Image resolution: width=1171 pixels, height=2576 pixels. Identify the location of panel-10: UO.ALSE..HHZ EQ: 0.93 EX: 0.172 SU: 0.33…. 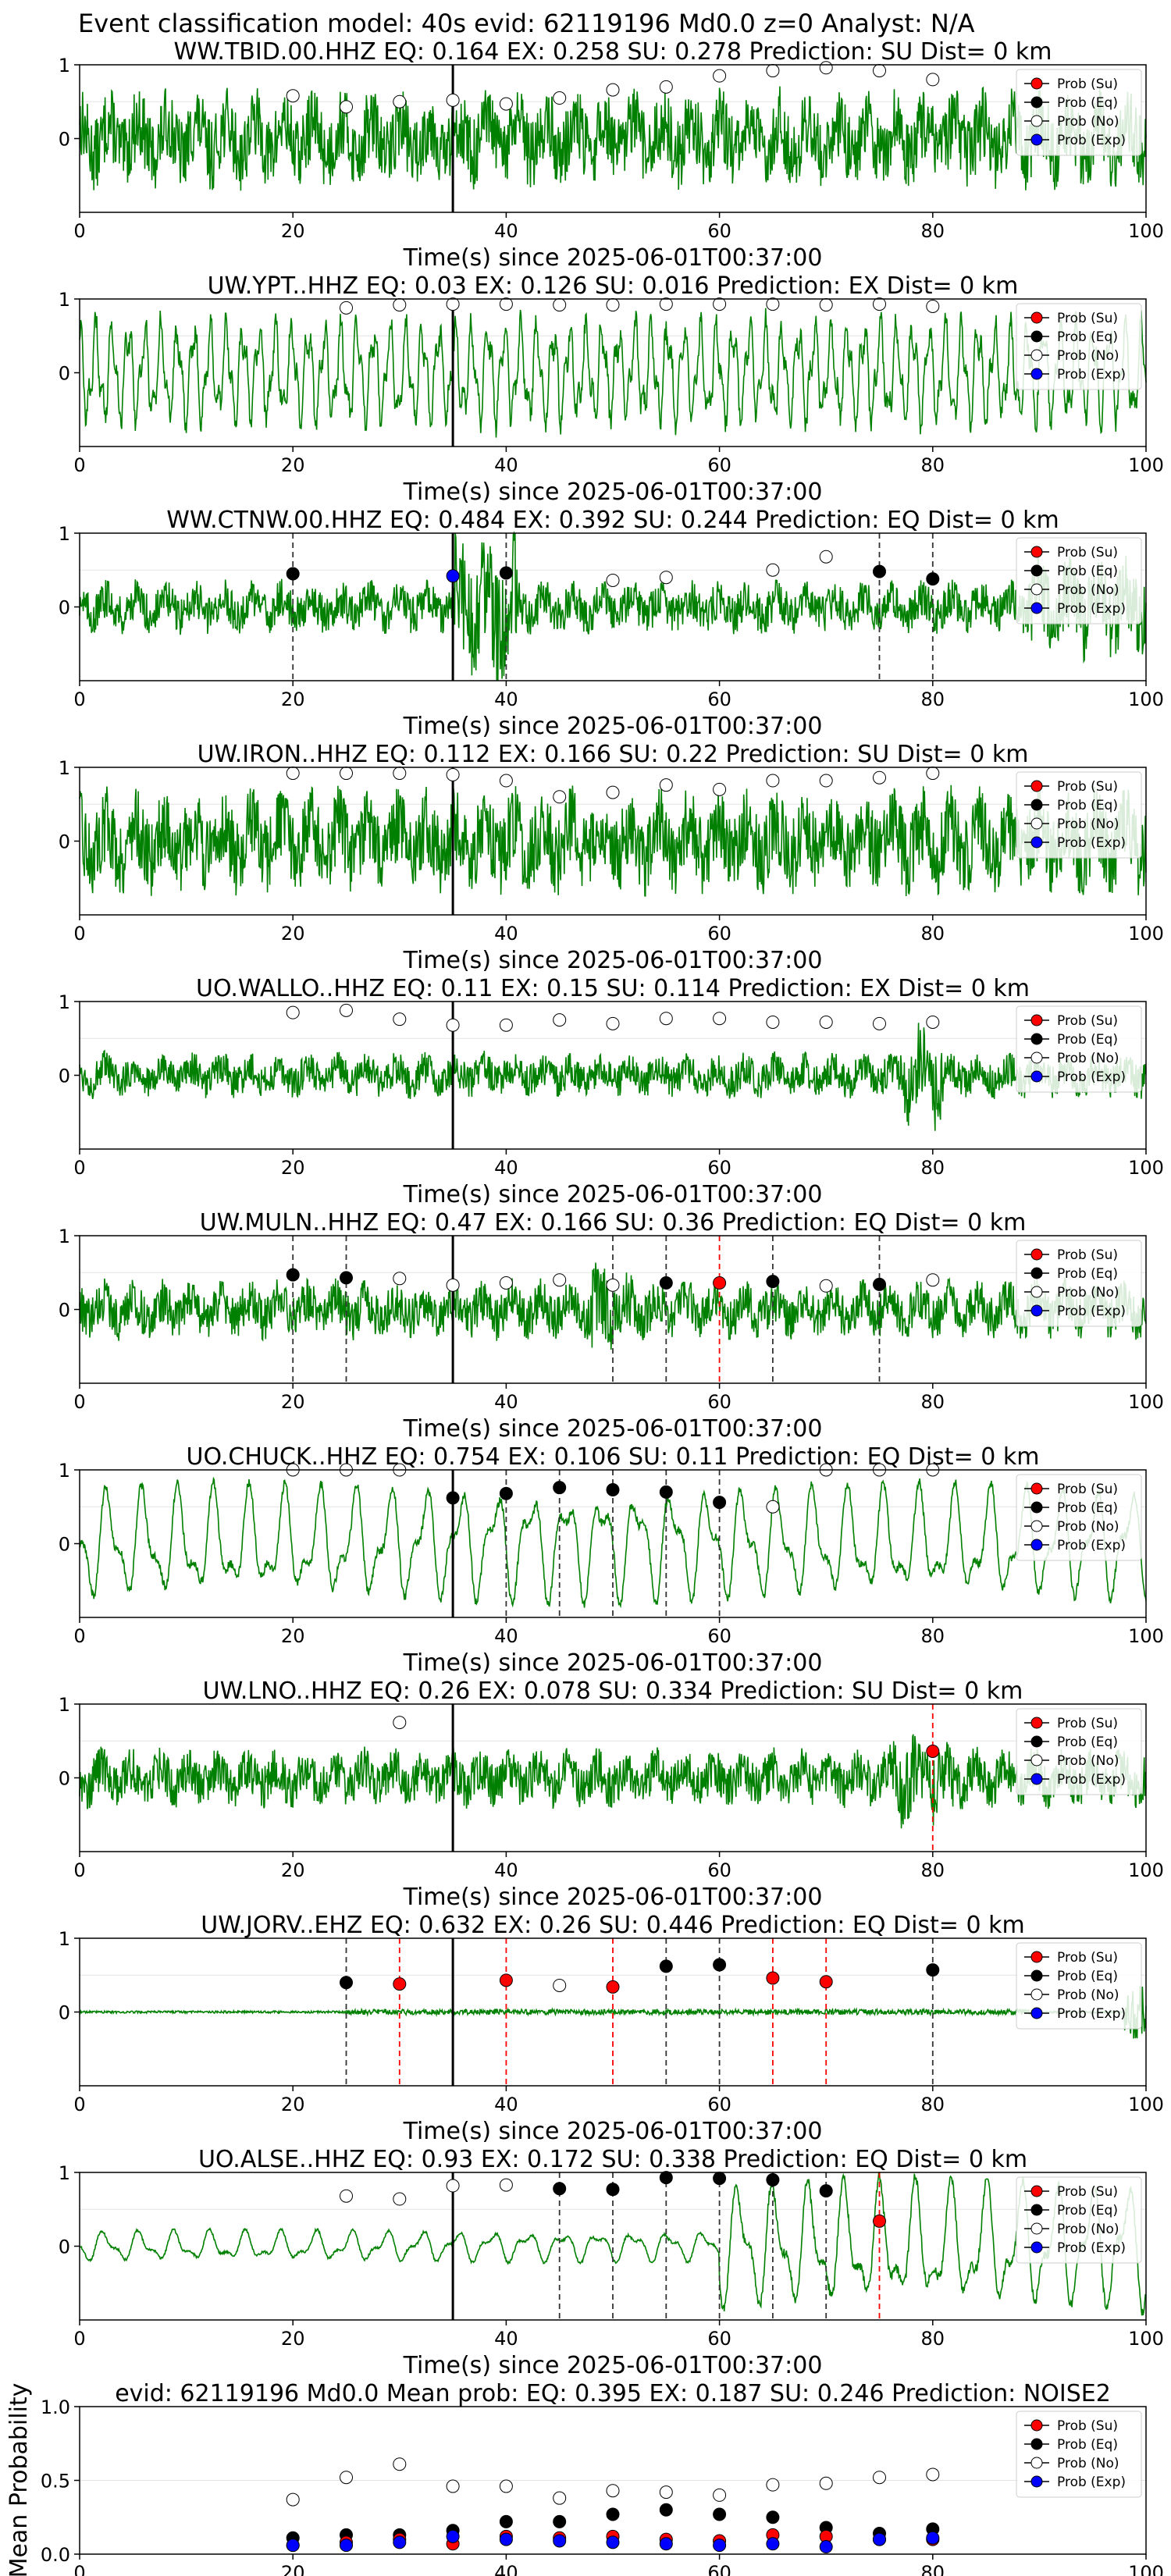
(611, 2262).